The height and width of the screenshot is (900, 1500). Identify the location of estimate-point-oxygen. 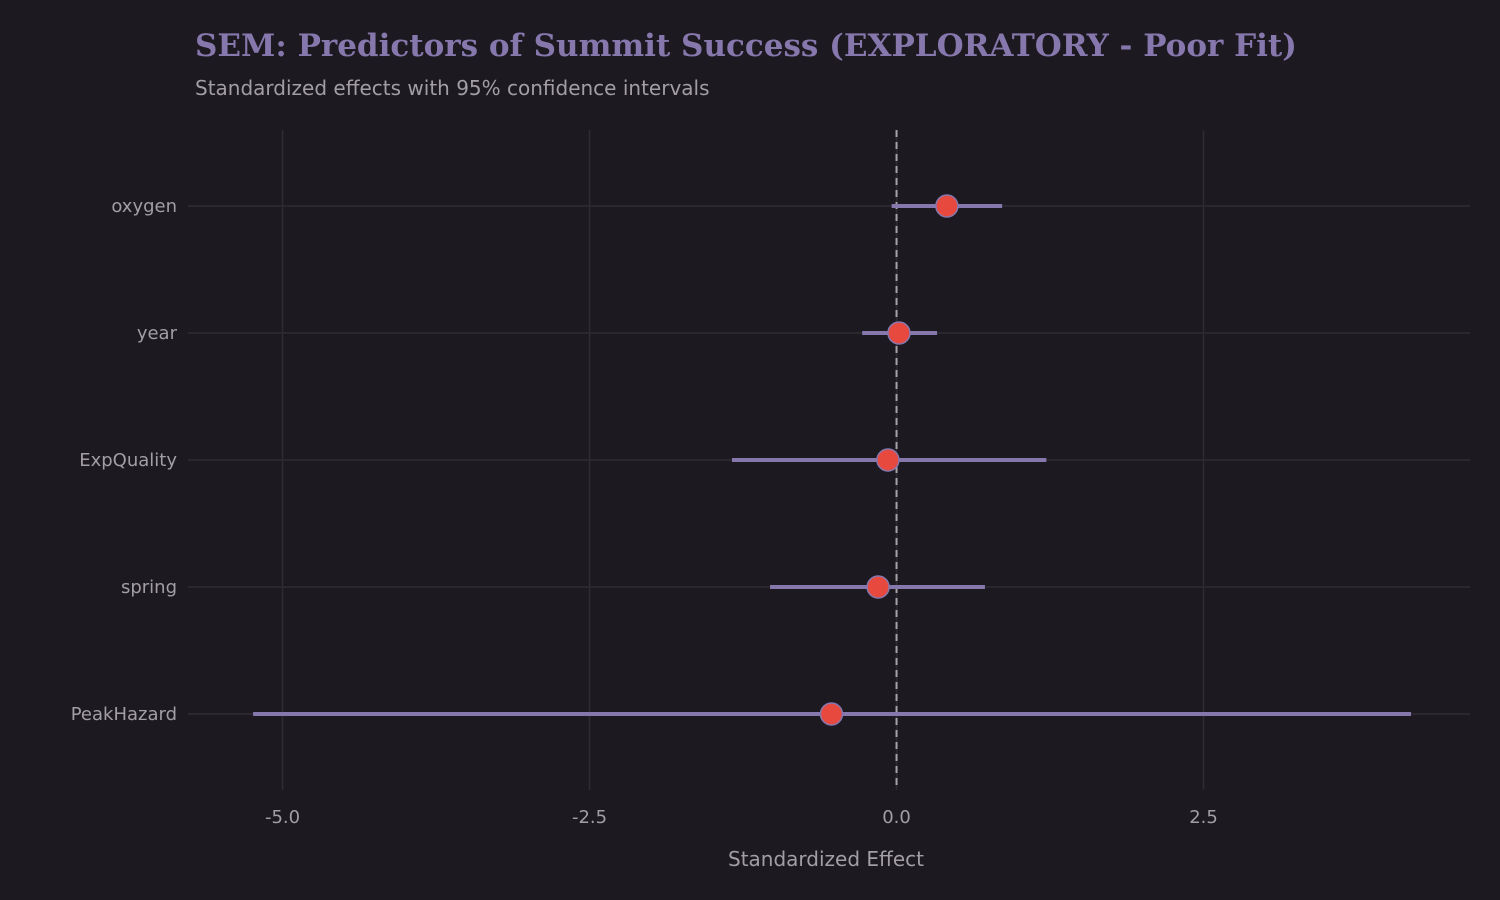
(947, 206).